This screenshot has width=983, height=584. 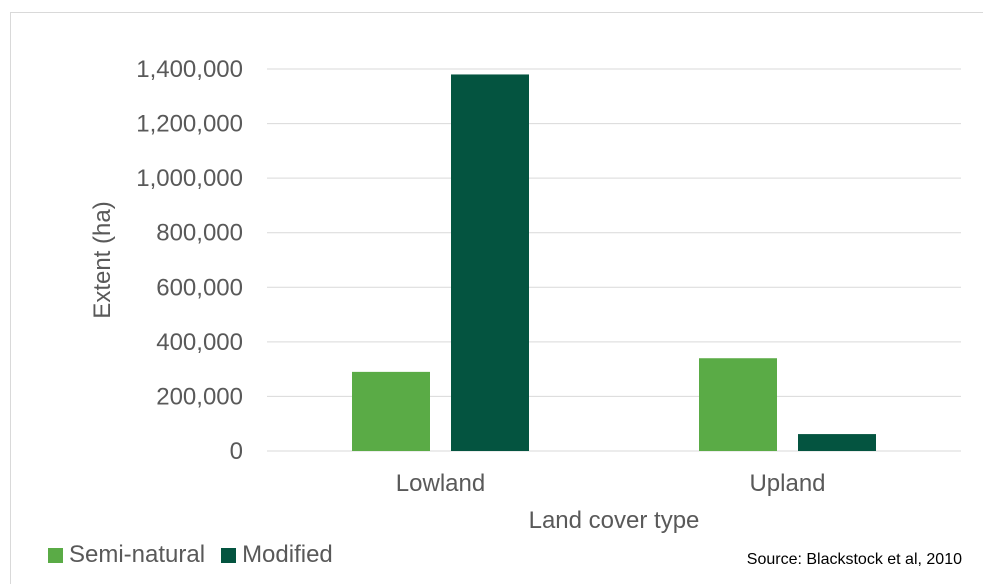 I want to click on y-tick-label: 1,000,000, so click(x=189, y=178).